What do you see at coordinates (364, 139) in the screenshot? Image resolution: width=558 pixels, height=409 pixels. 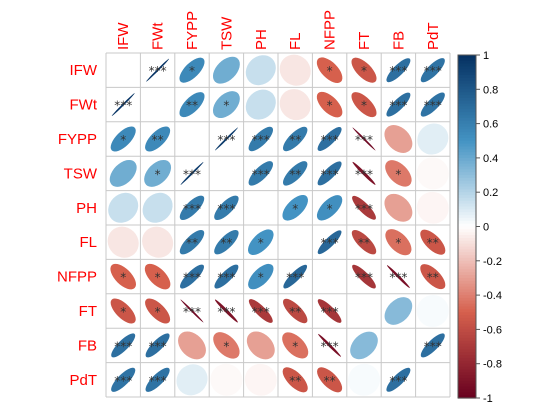 I see `corr-ellipse-FYPP-FT` at bounding box center [364, 139].